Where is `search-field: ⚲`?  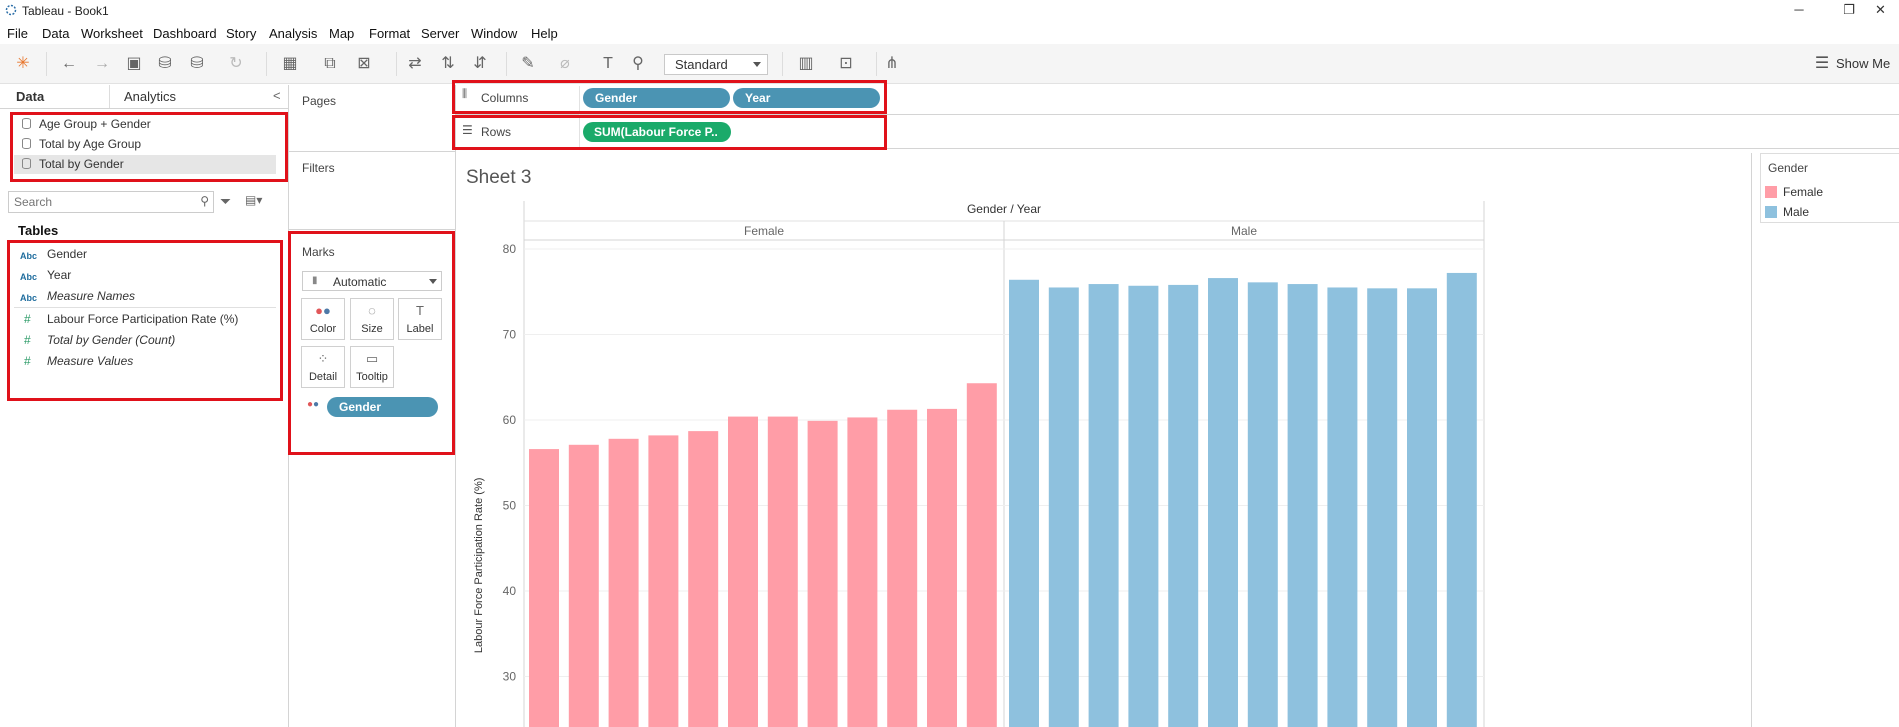 search-field: ⚲ is located at coordinates (111, 202).